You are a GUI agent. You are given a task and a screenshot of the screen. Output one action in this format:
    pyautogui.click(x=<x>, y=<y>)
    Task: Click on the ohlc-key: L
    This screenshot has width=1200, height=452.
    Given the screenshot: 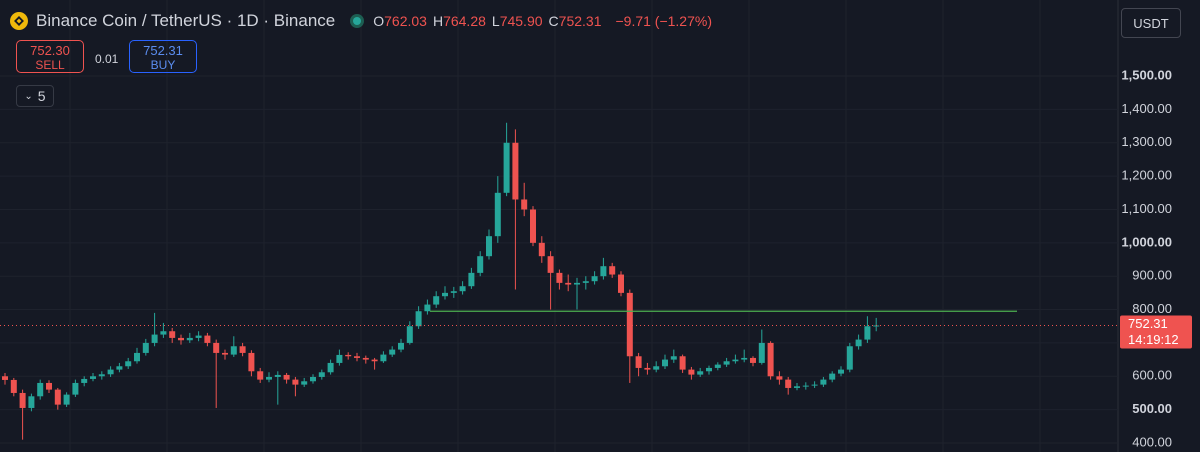 What is the action you would take?
    pyautogui.click(x=495, y=21)
    